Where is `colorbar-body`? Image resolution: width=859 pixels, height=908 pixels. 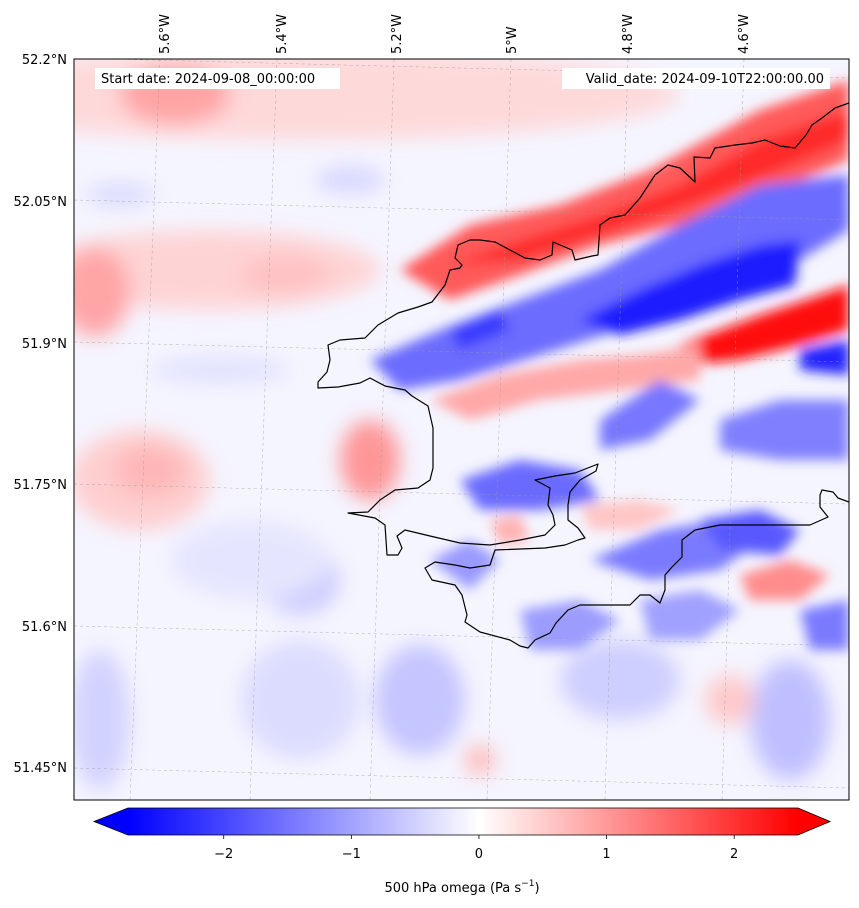 colorbar-body is located at coordinates (463, 821).